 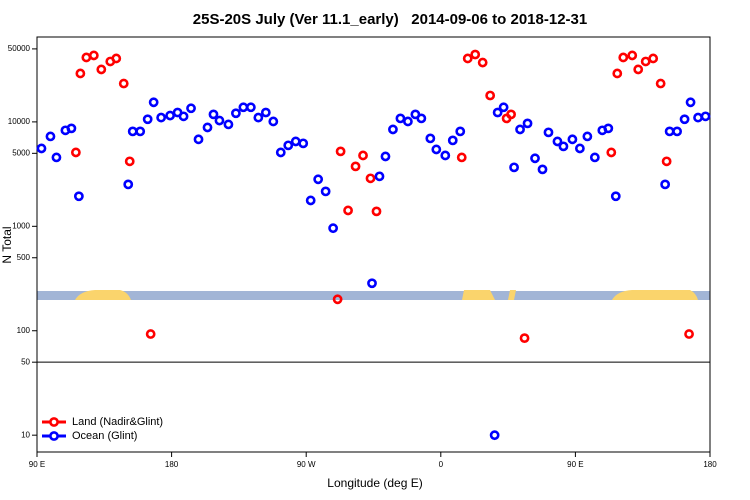 What do you see at coordinates (306, 464) in the screenshot?
I see `x-tick-label: 90 W` at bounding box center [306, 464].